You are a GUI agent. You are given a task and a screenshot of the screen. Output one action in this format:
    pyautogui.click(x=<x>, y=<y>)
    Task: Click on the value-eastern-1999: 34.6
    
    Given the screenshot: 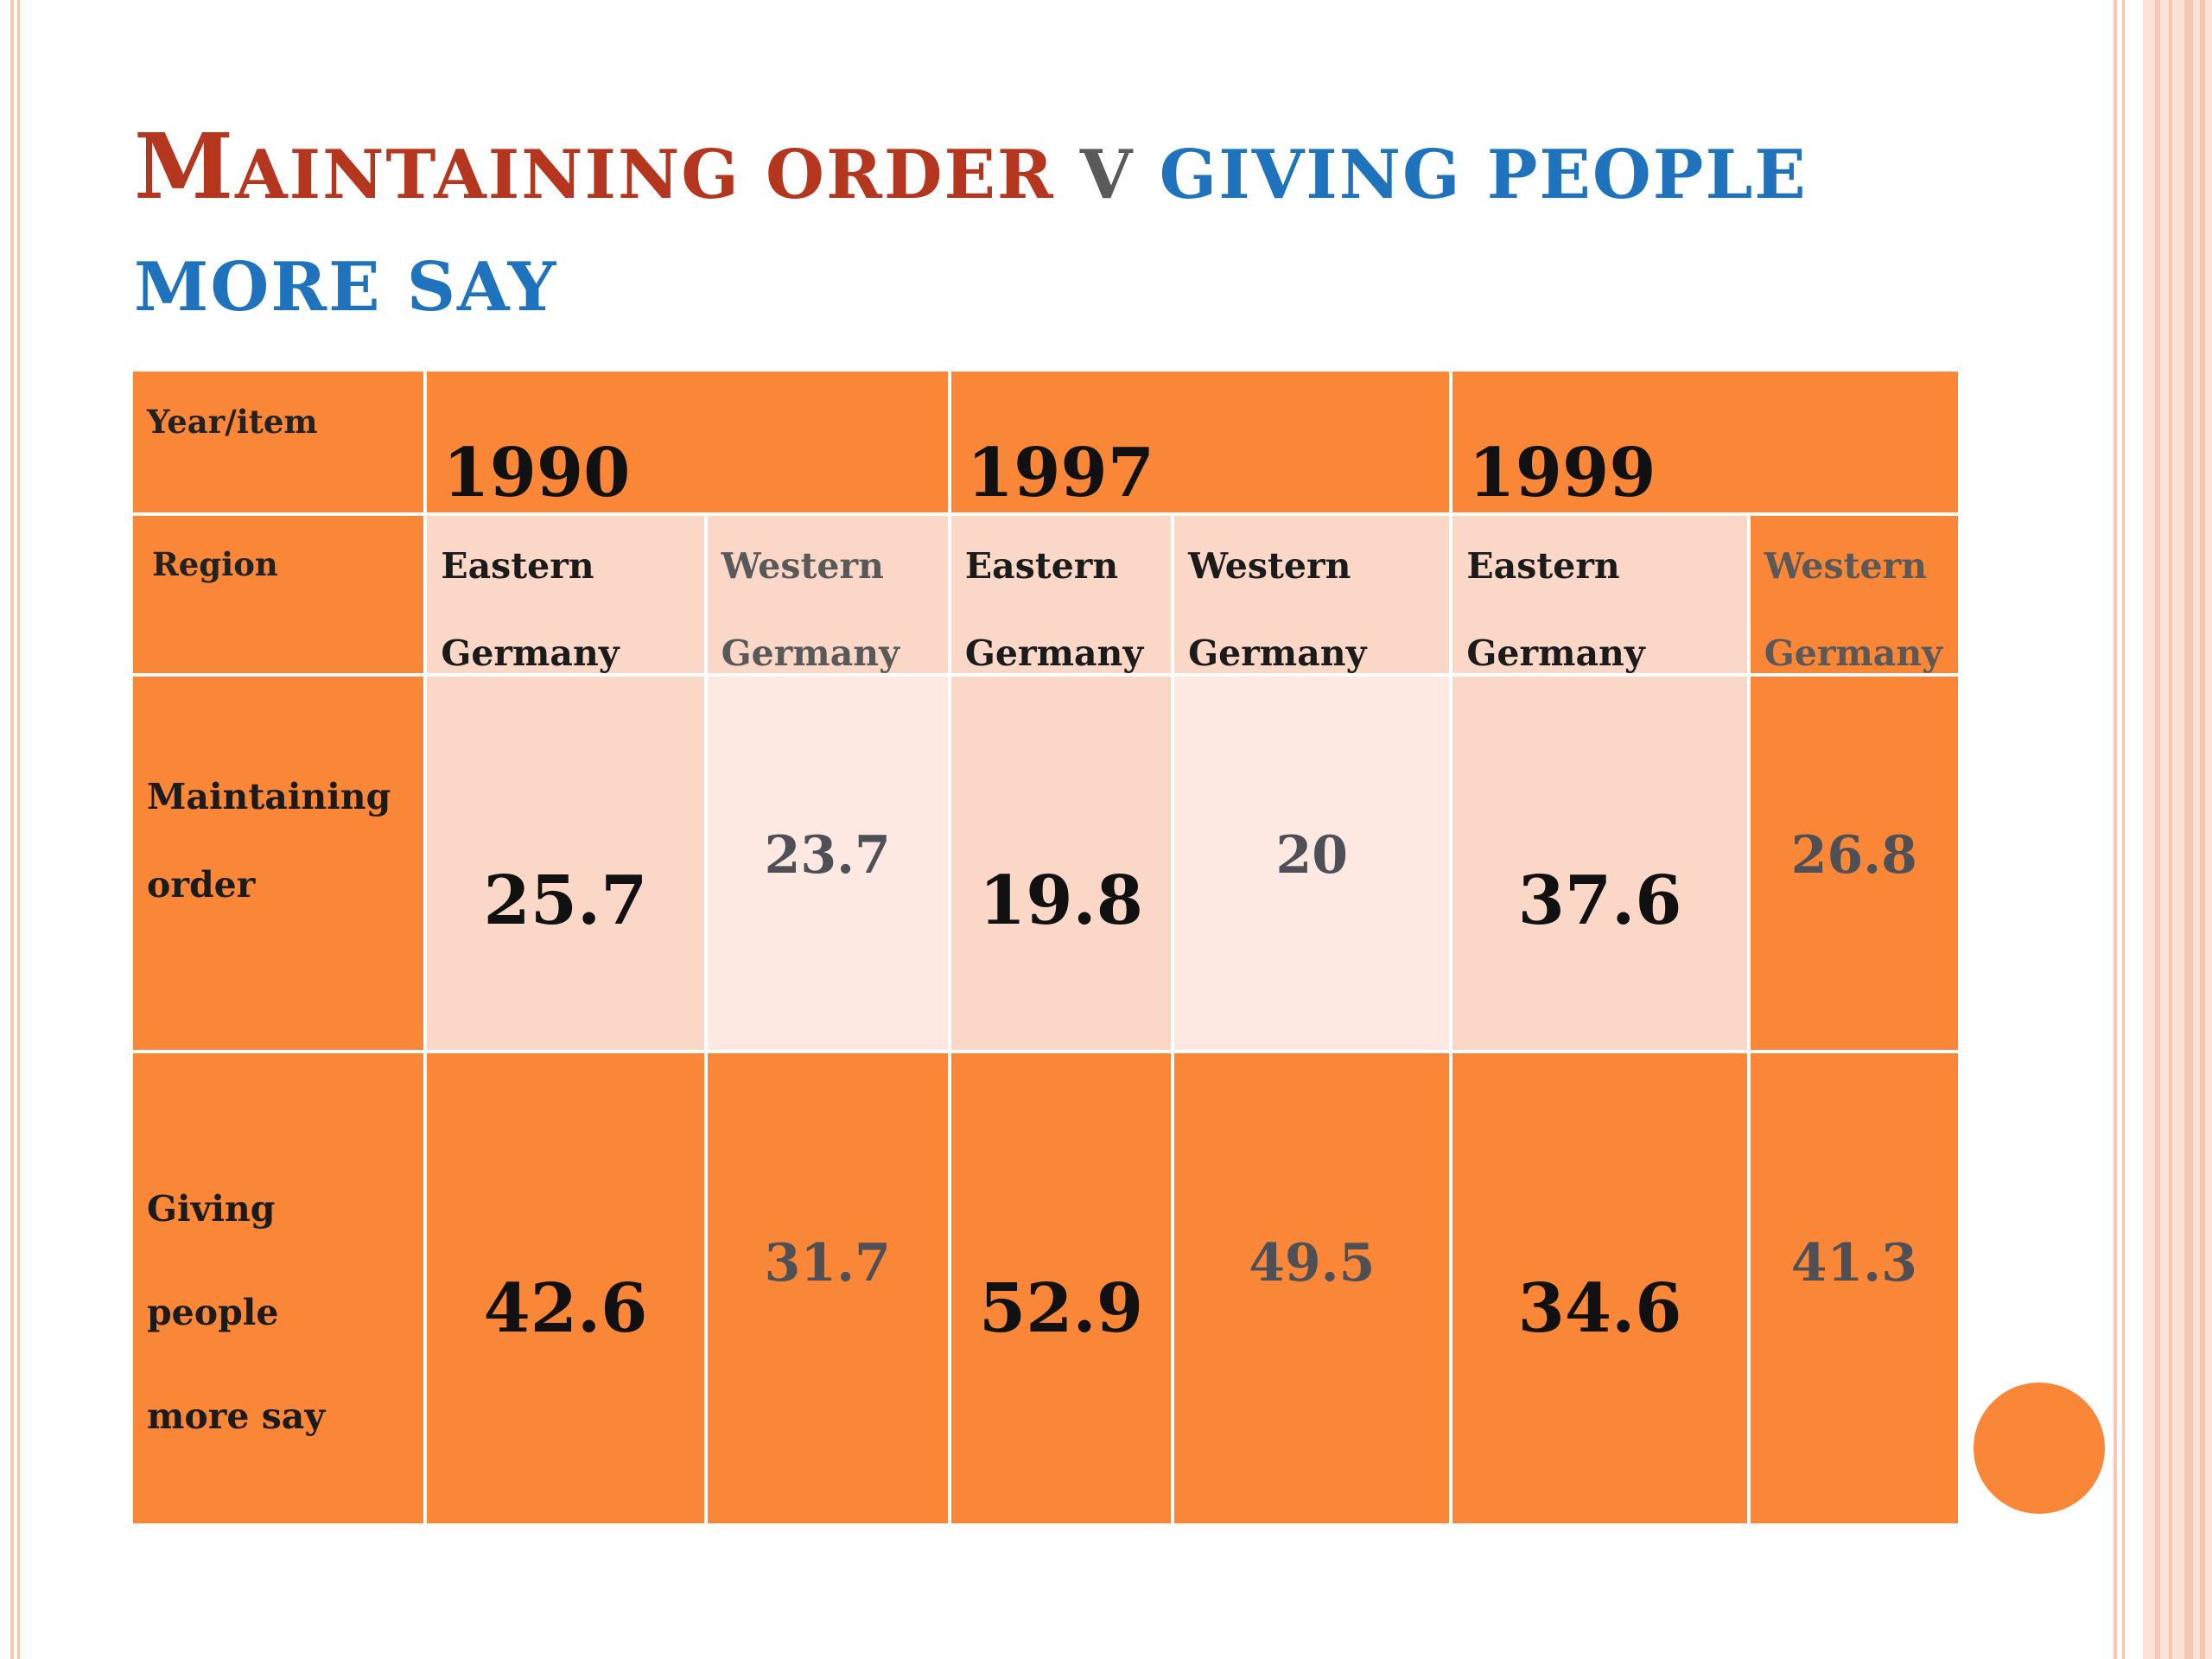 What is the action you would take?
    pyautogui.click(x=1599, y=1308)
    